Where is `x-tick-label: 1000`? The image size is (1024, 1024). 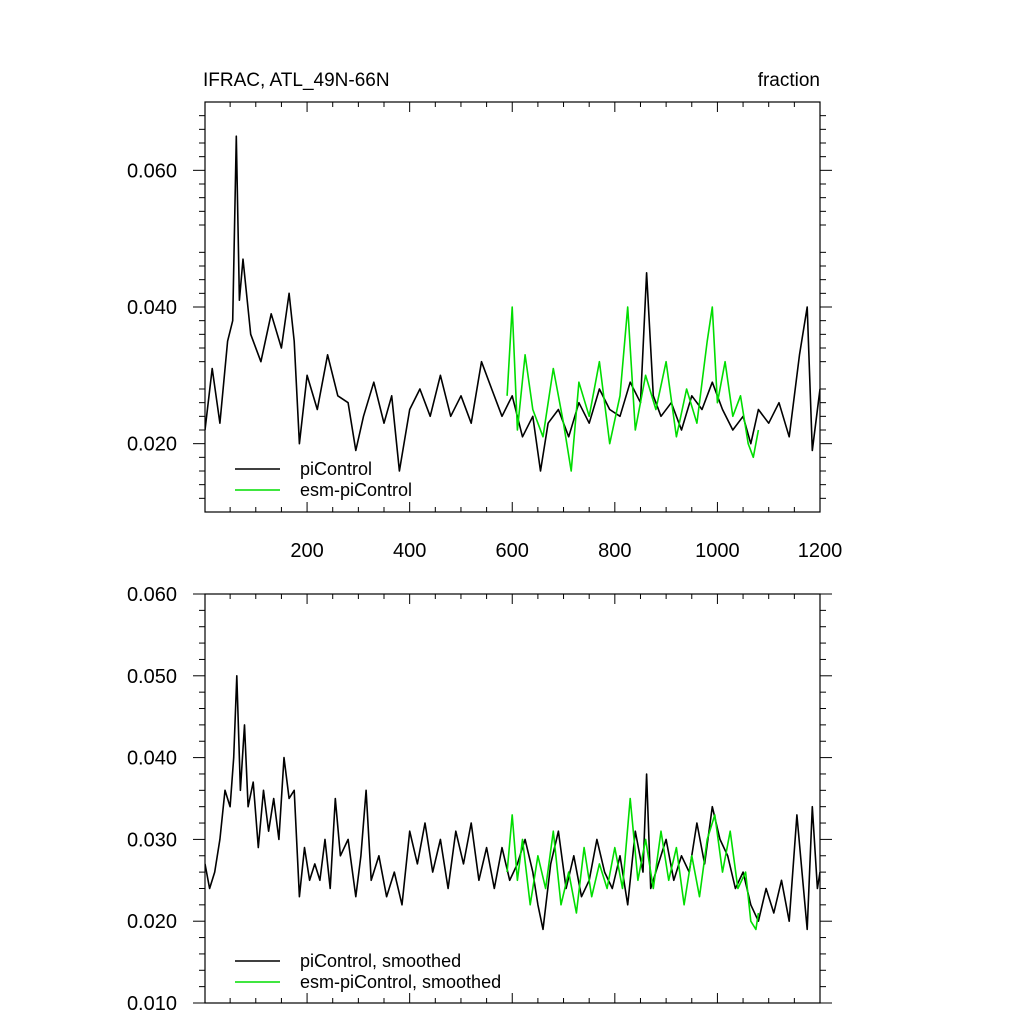
x-tick-label: 1000 is located at coordinates (717, 551).